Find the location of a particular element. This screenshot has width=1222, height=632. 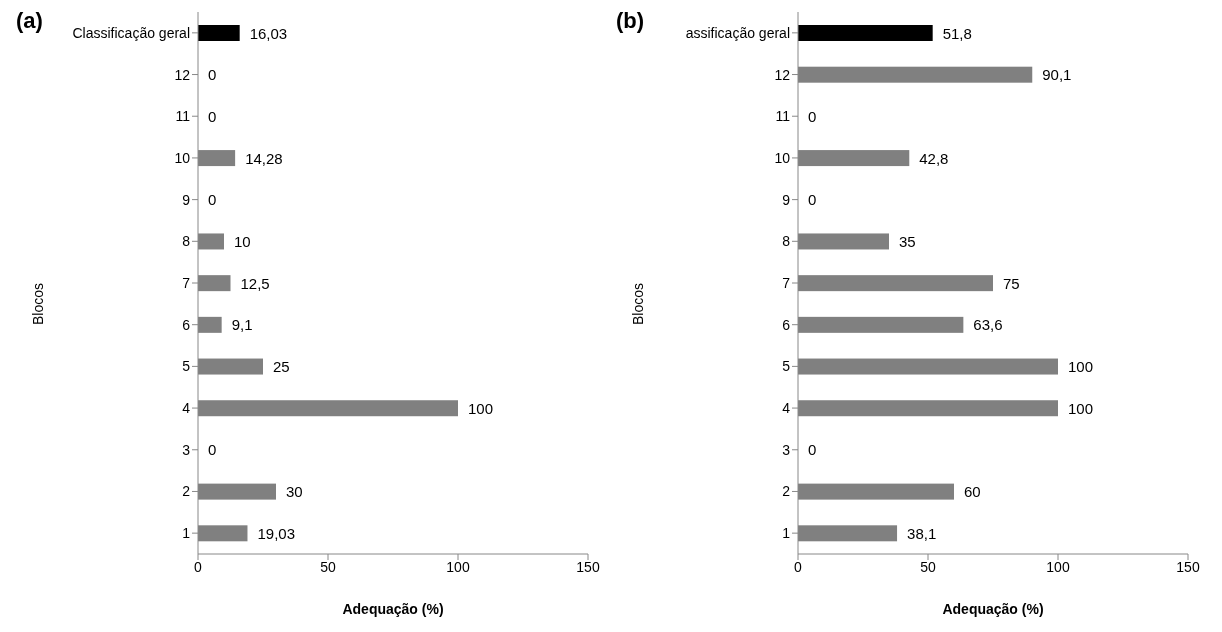

data-label: 75 is located at coordinates (1011, 283).